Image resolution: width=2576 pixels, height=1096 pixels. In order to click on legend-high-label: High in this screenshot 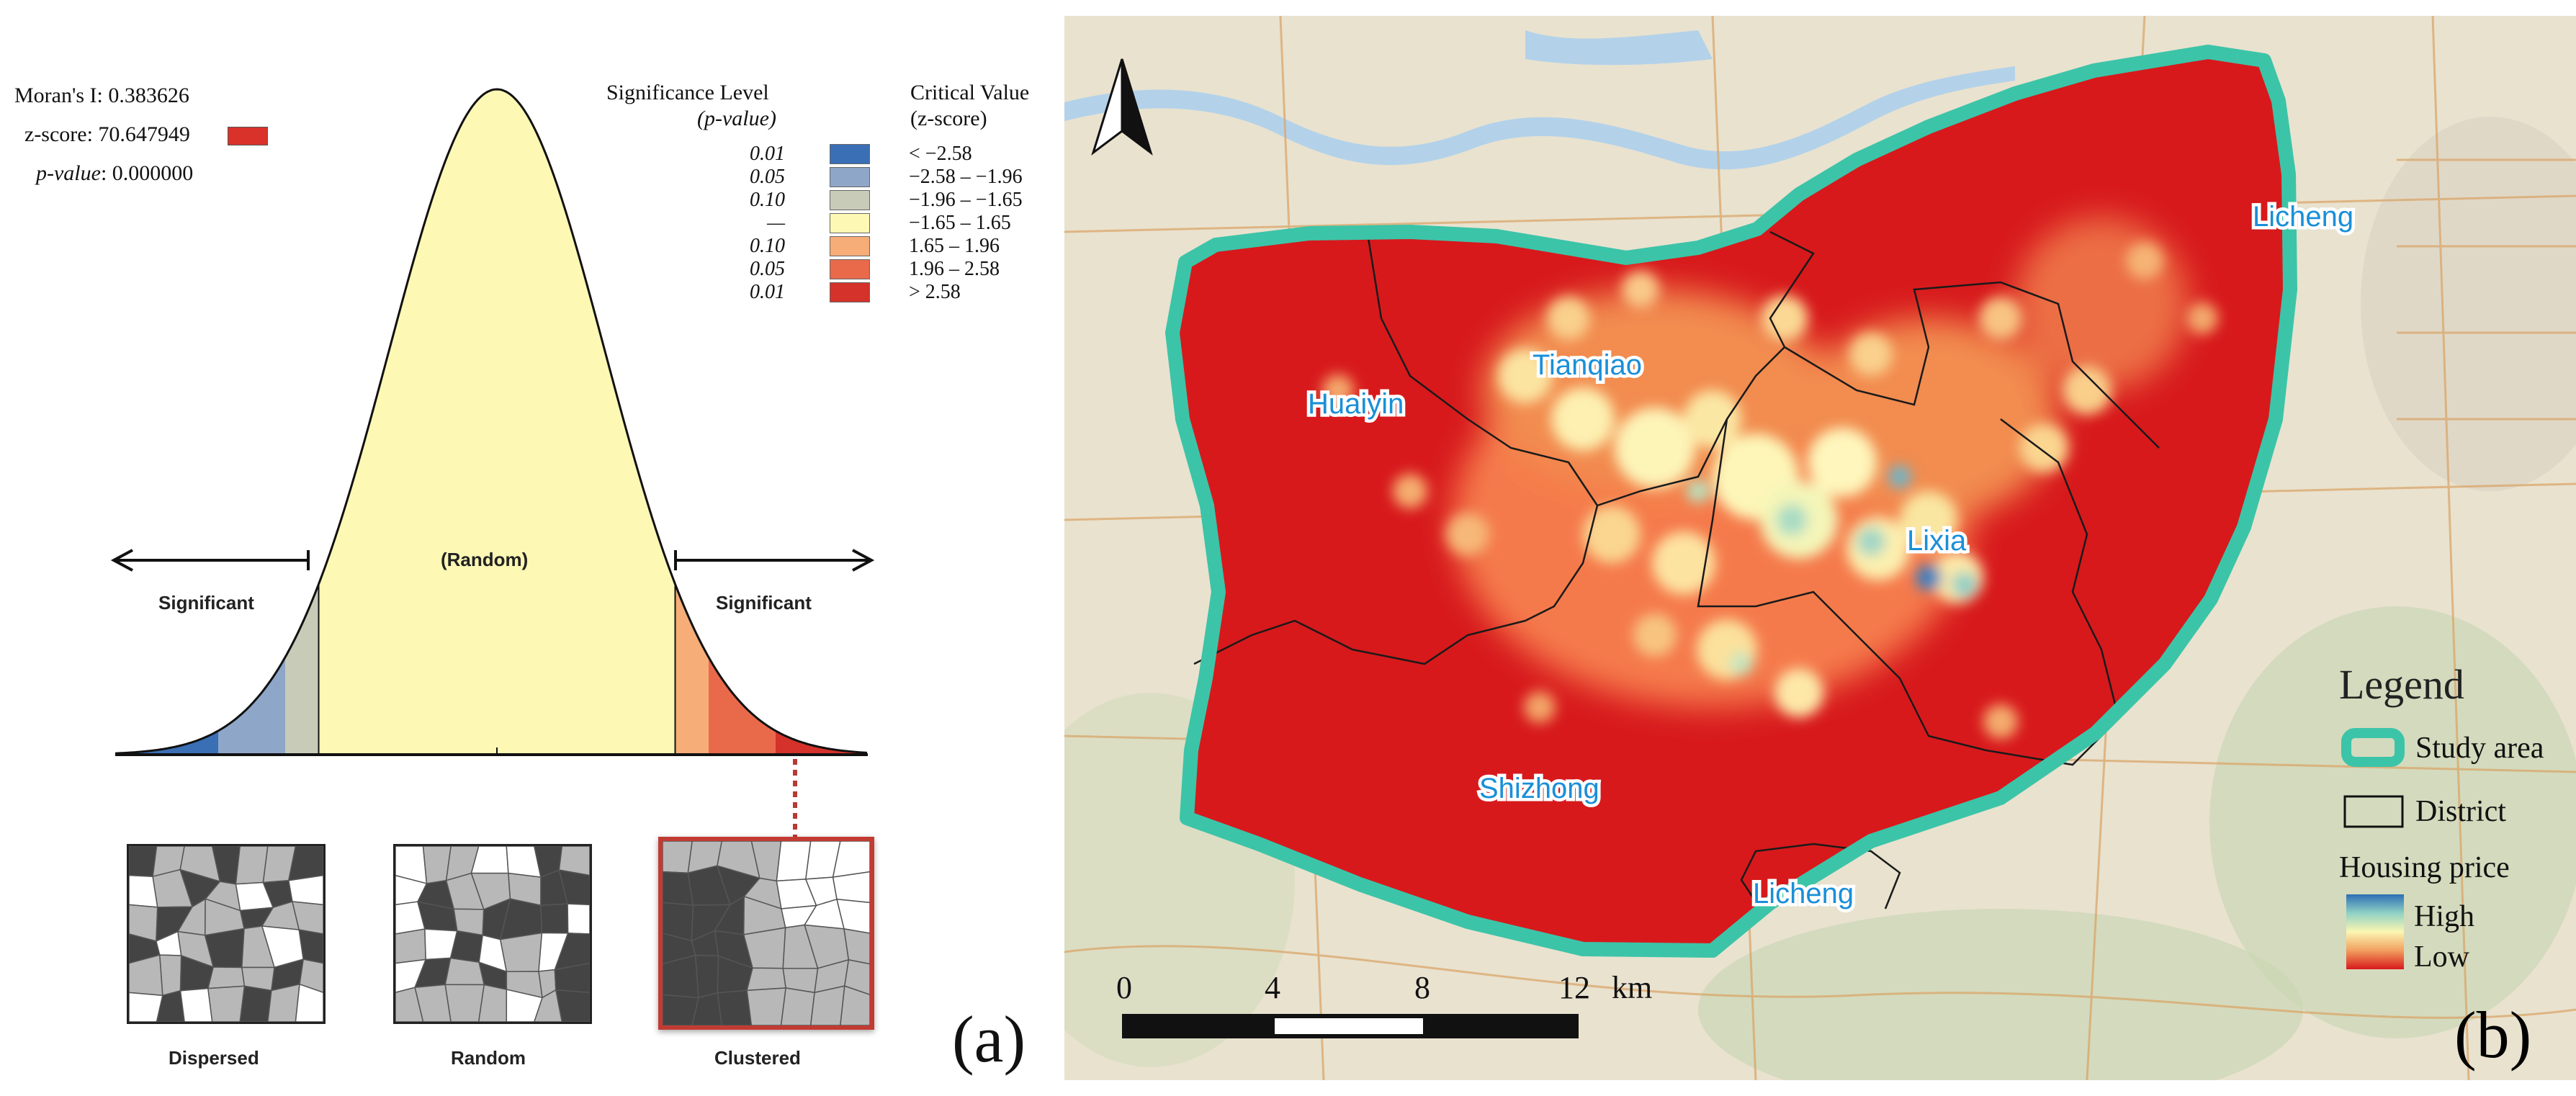, I will do `click(2444, 916)`.